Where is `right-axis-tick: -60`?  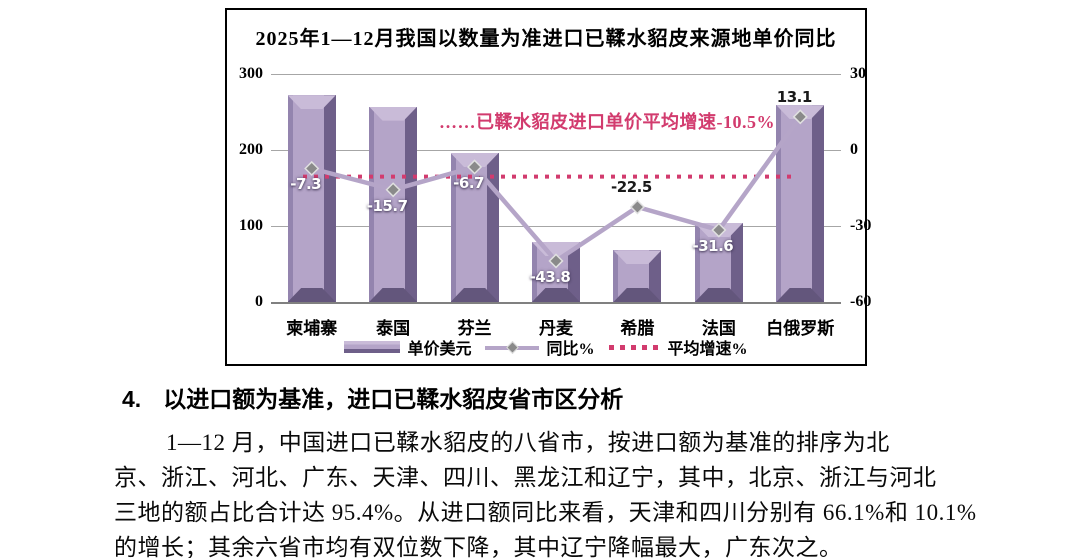
right-axis-tick: -60 is located at coordinates (861, 301).